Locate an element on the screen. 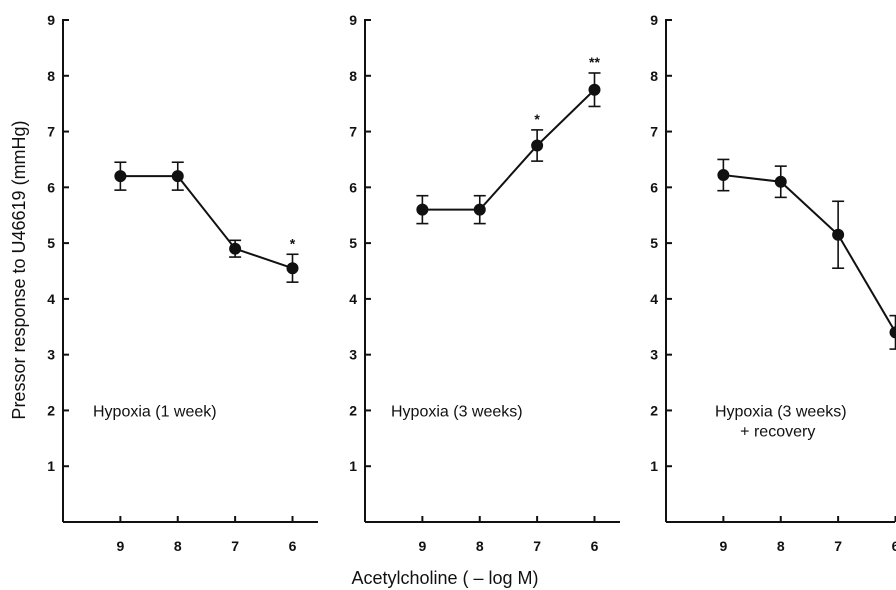 The width and height of the screenshot is (896, 590). condition-label-line2: + recovery is located at coordinates (777, 431).